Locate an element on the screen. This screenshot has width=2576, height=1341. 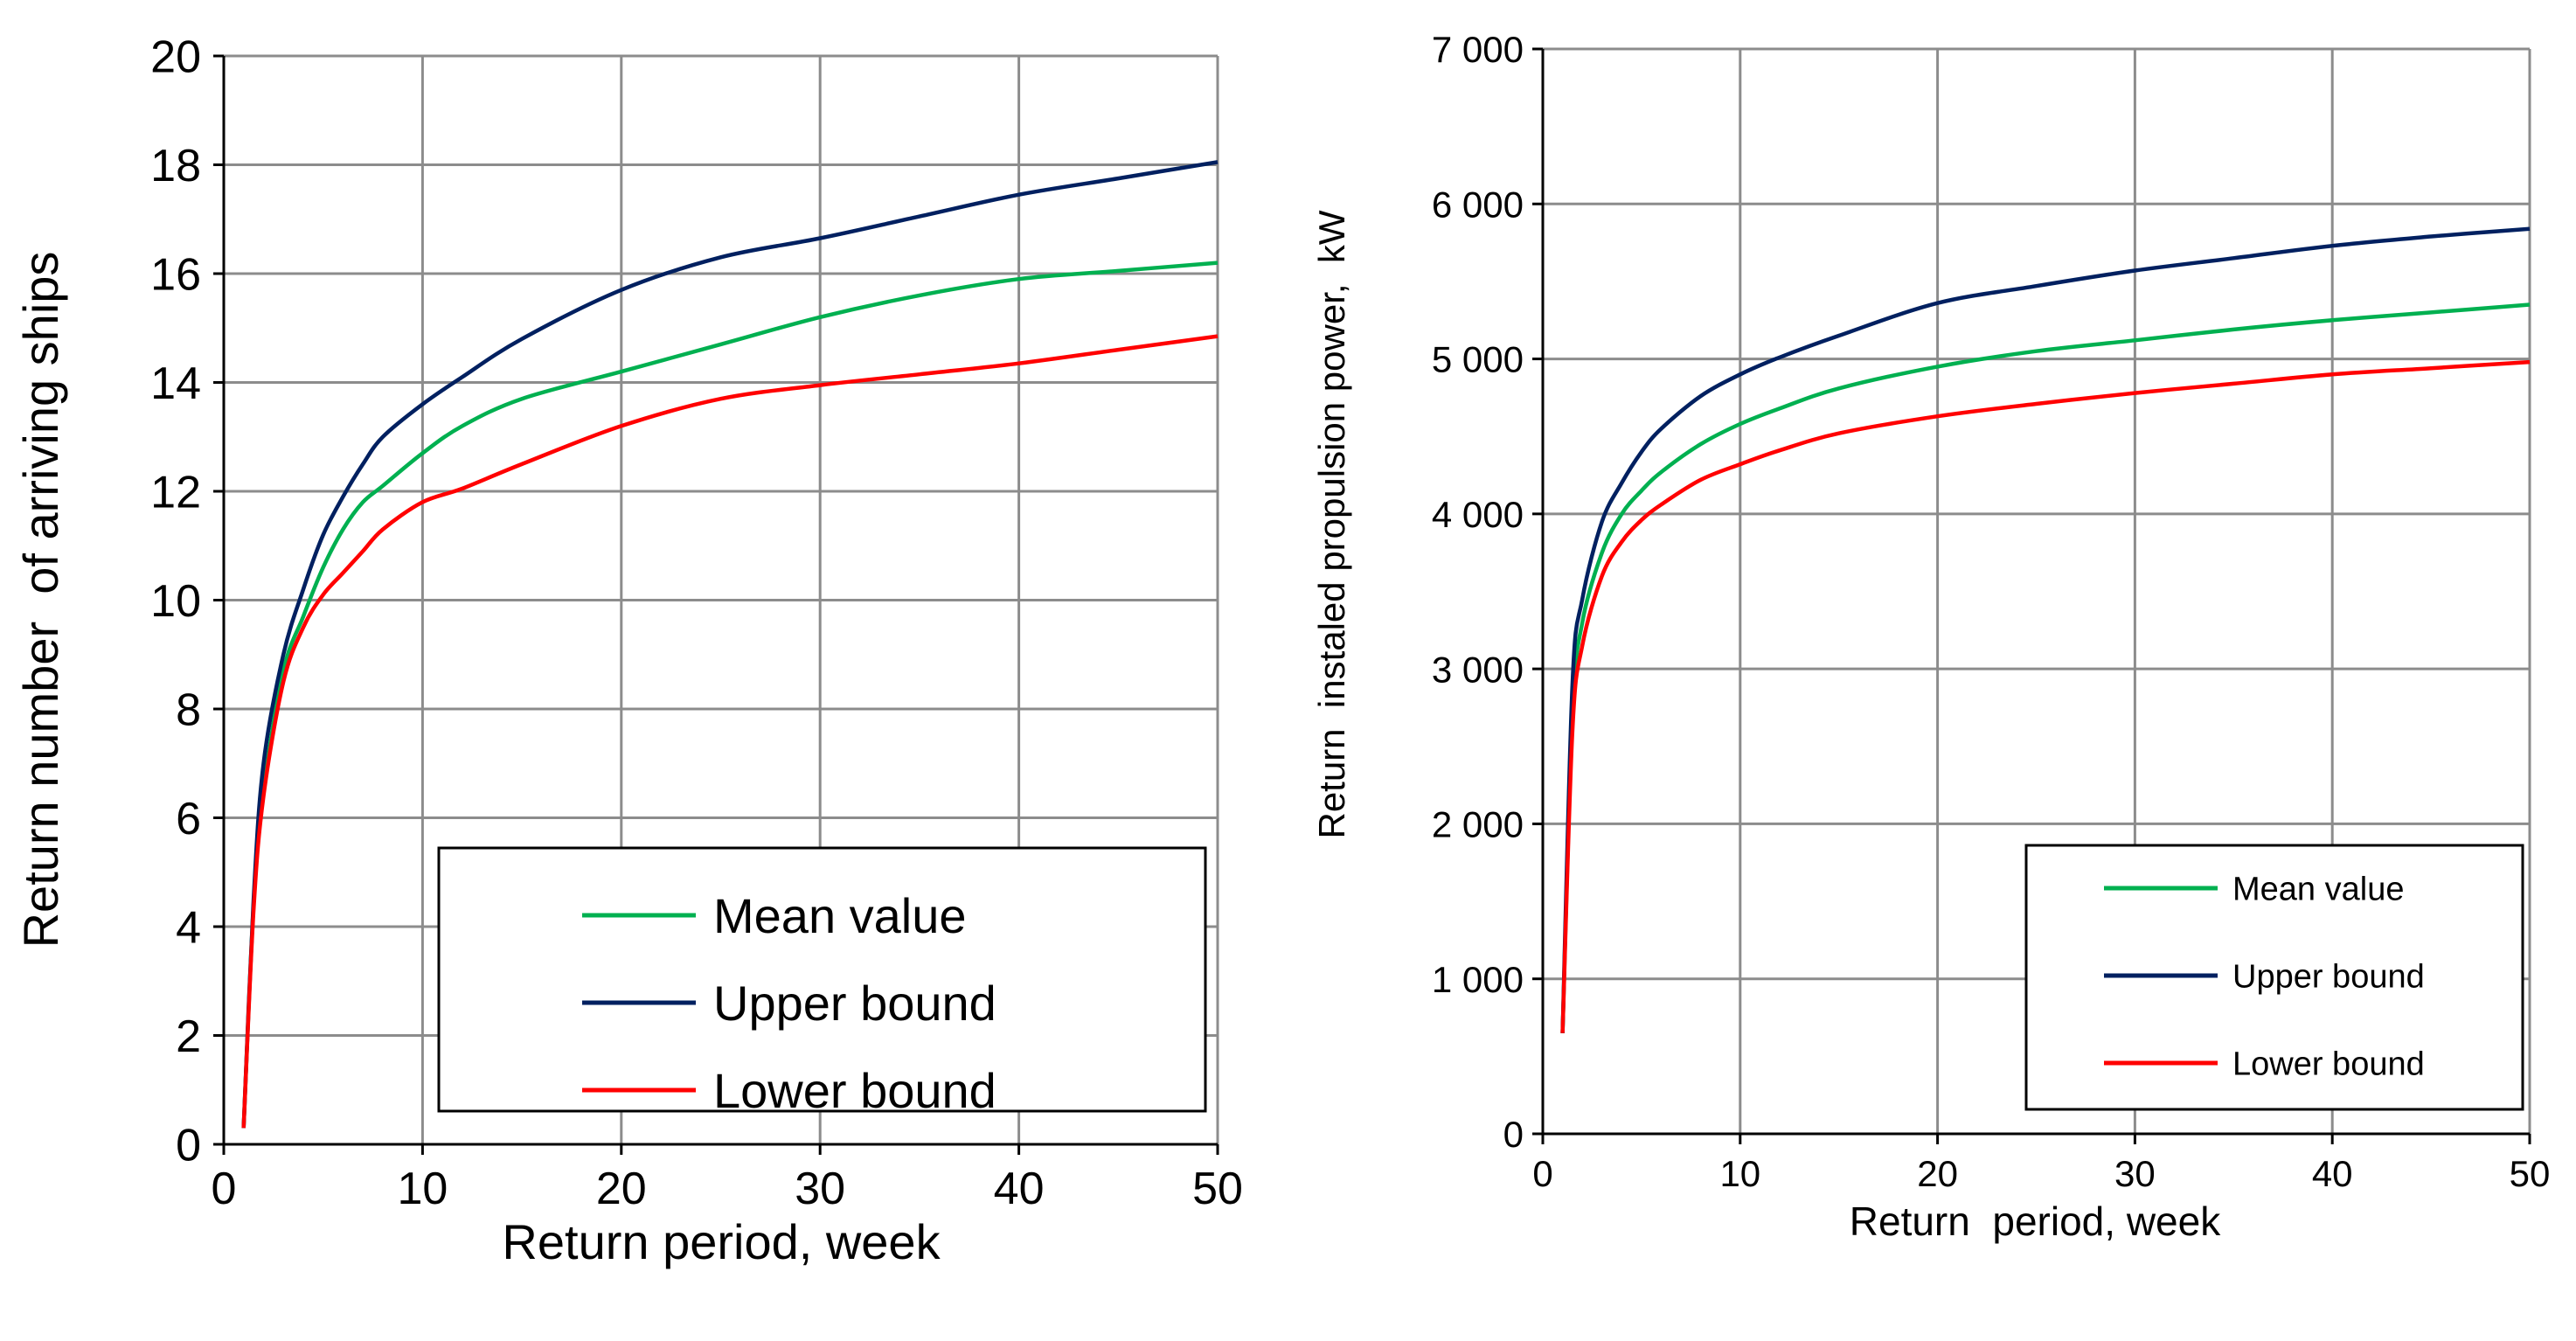
y-axis-label: Return instaled propulsion power, kW is located at coordinates (1331, 524).